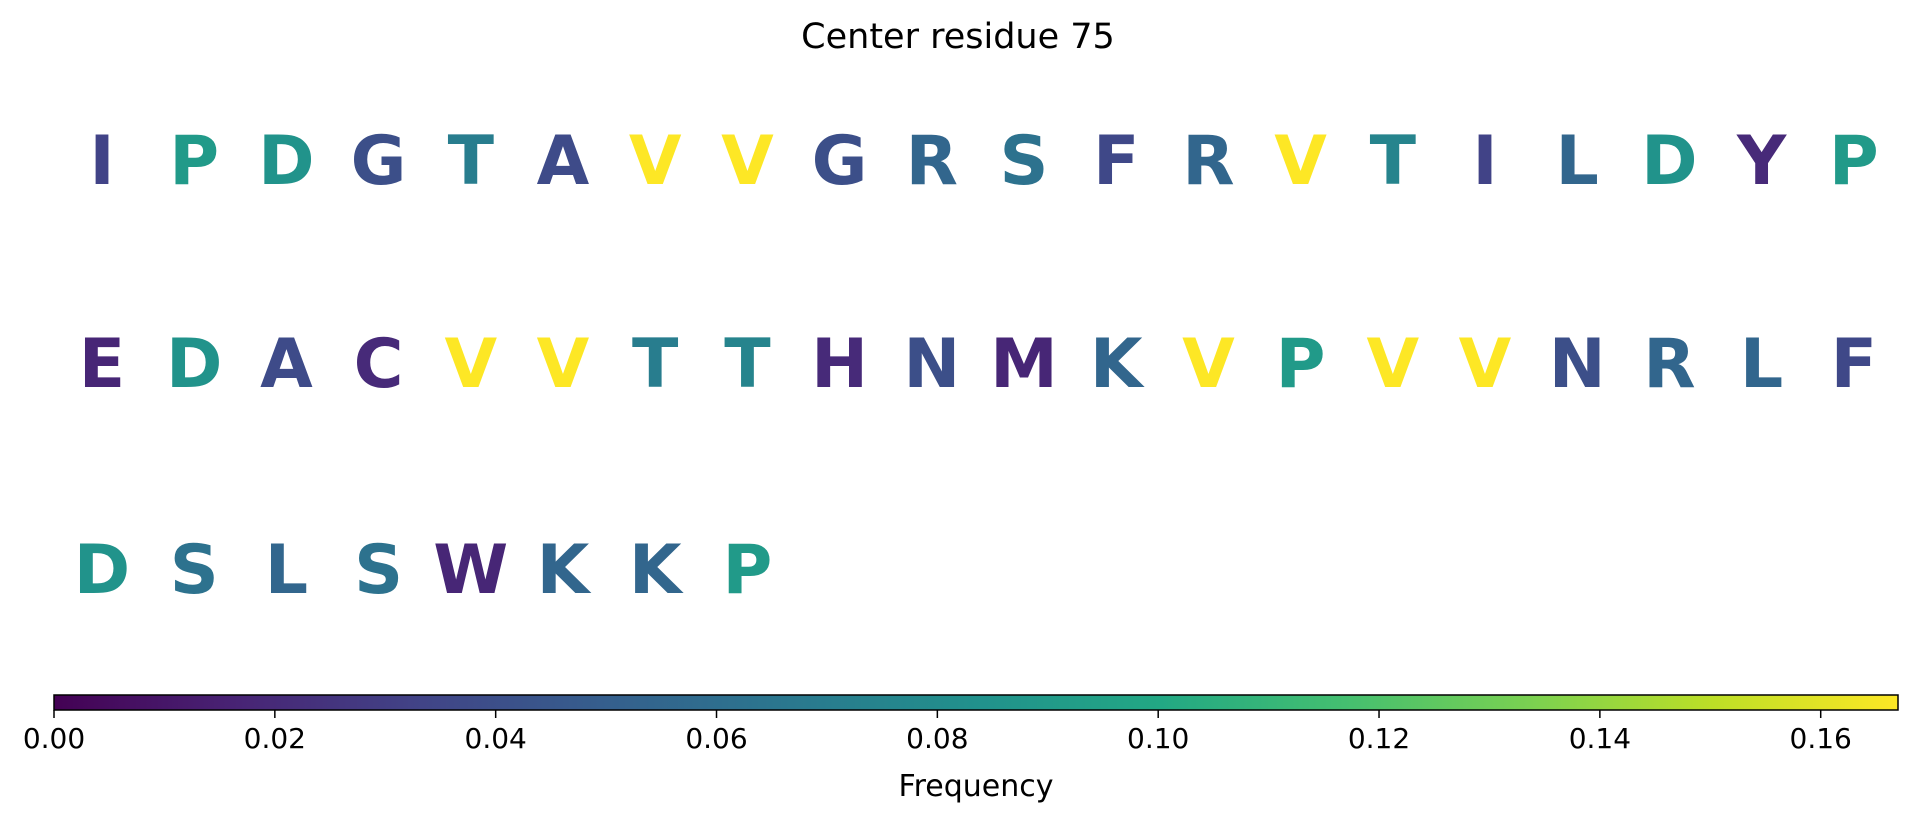  I want to click on residue-letter: Y, so click(1761, 161).